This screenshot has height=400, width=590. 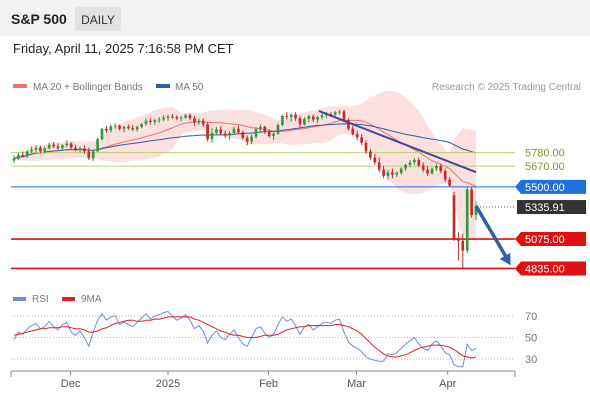 I want to click on level-label: 5500.00, so click(x=545, y=188).